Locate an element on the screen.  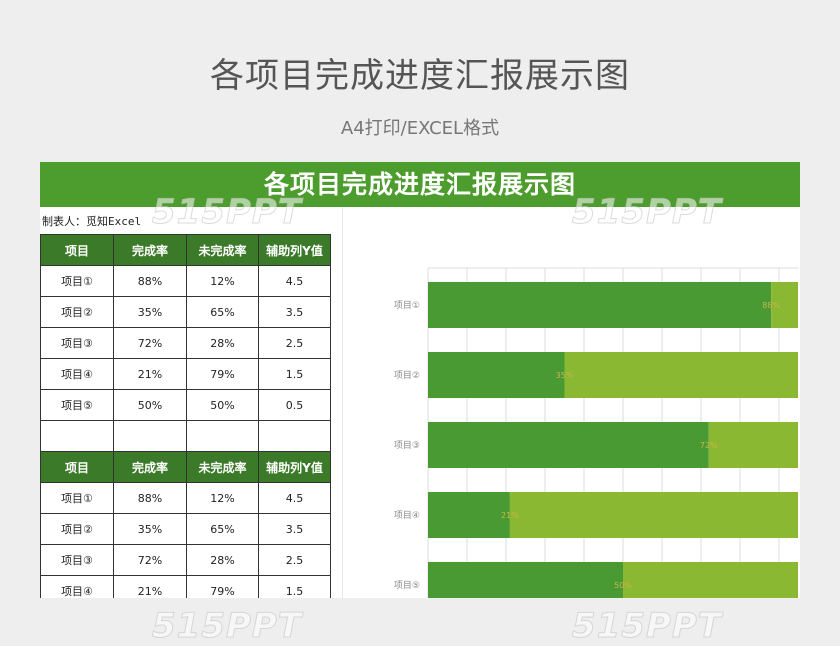
page-title: 各项目完成进度汇报展示图 is located at coordinates (420, 76).